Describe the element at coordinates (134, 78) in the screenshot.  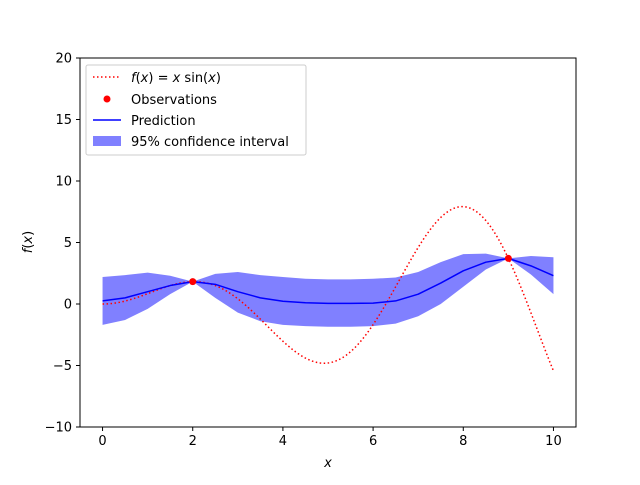
I see `legend-truth-fn: f` at that location.